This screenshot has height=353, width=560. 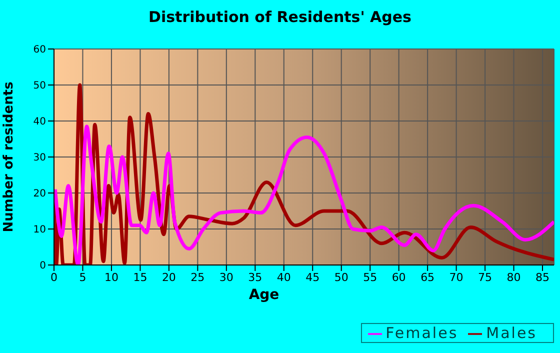 What do you see at coordinates (226, 277) in the screenshot?
I see `x-tick-label: 30` at bounding box center [226, 277].